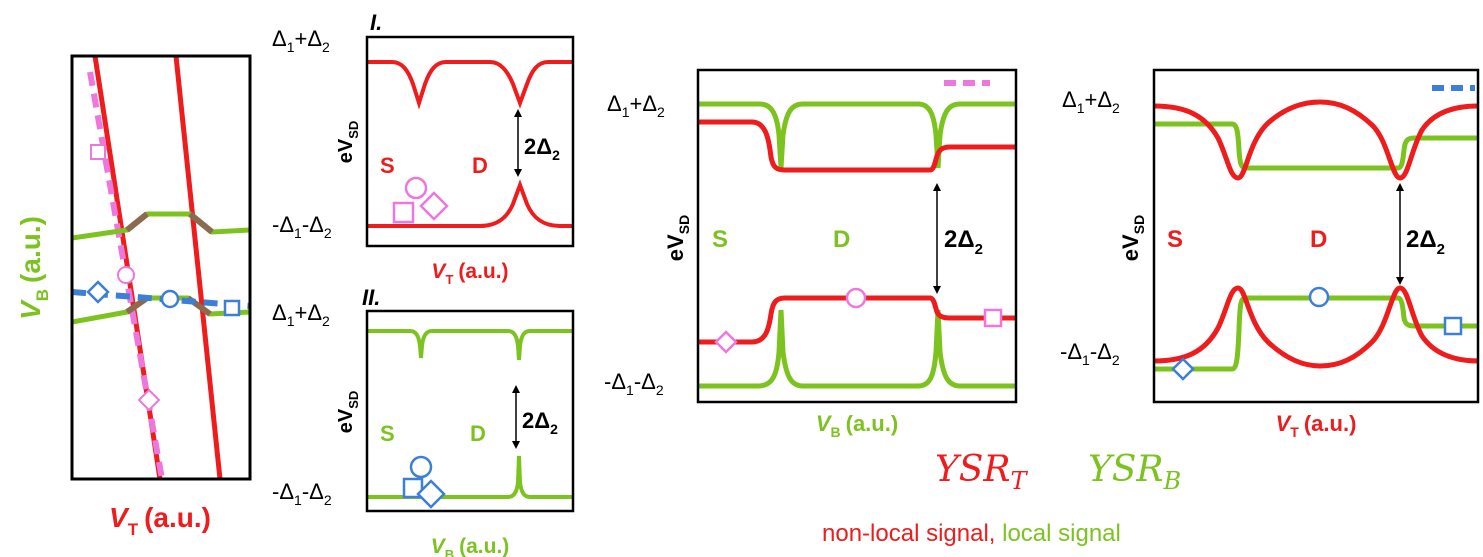 Image resolution: width=1483 pixels, height=557 pixels. What do you see at coordinates (540, 422) in the screenshot?
I see `panel-II-gap-label: 2Δ2` at bounding box center [540, 422].